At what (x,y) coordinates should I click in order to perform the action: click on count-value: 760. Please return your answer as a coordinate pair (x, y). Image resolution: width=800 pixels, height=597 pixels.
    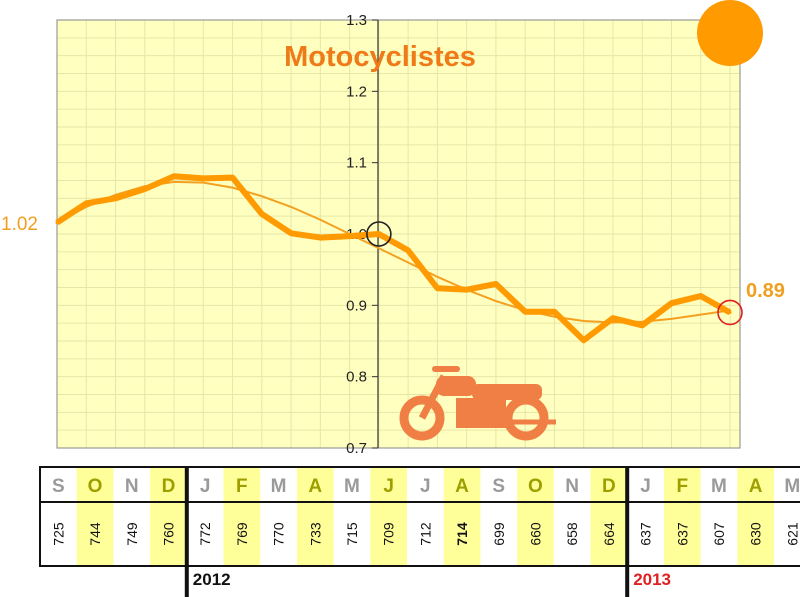
    Looking at the image, I should click on (168, 534).